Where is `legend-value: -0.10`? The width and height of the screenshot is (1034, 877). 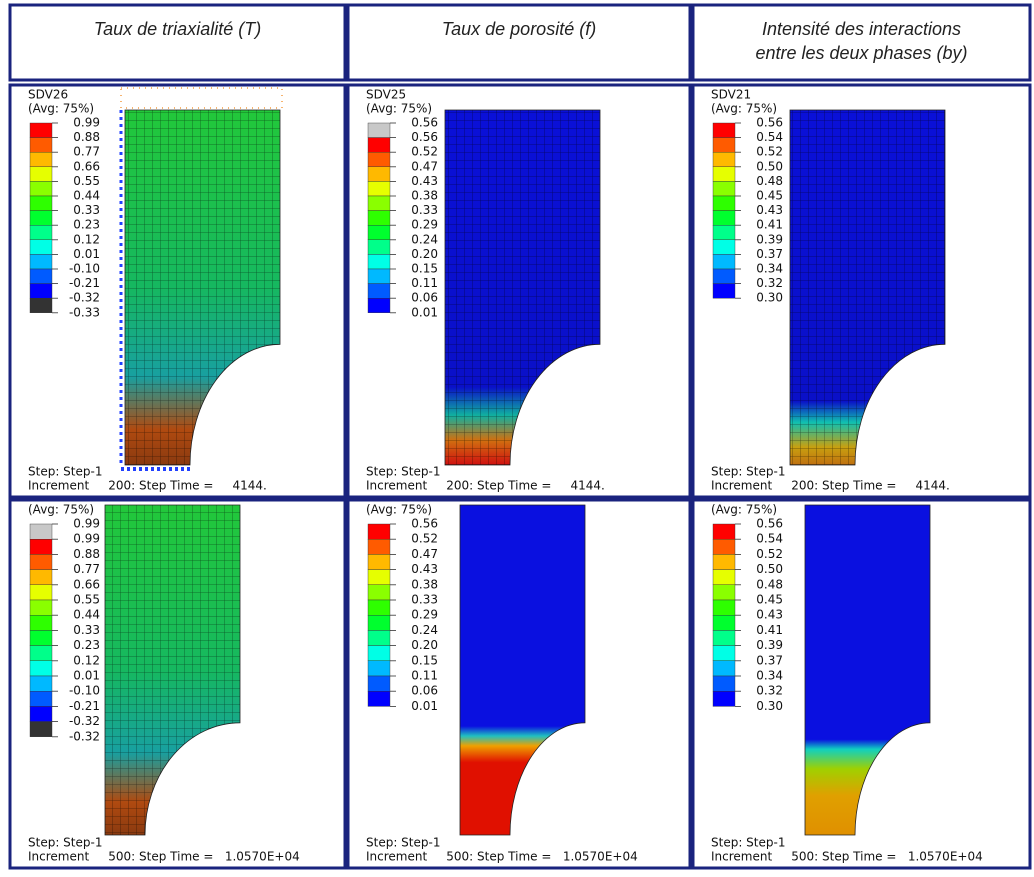 legend-value: -0.10 is located at coordinates (84, 269).